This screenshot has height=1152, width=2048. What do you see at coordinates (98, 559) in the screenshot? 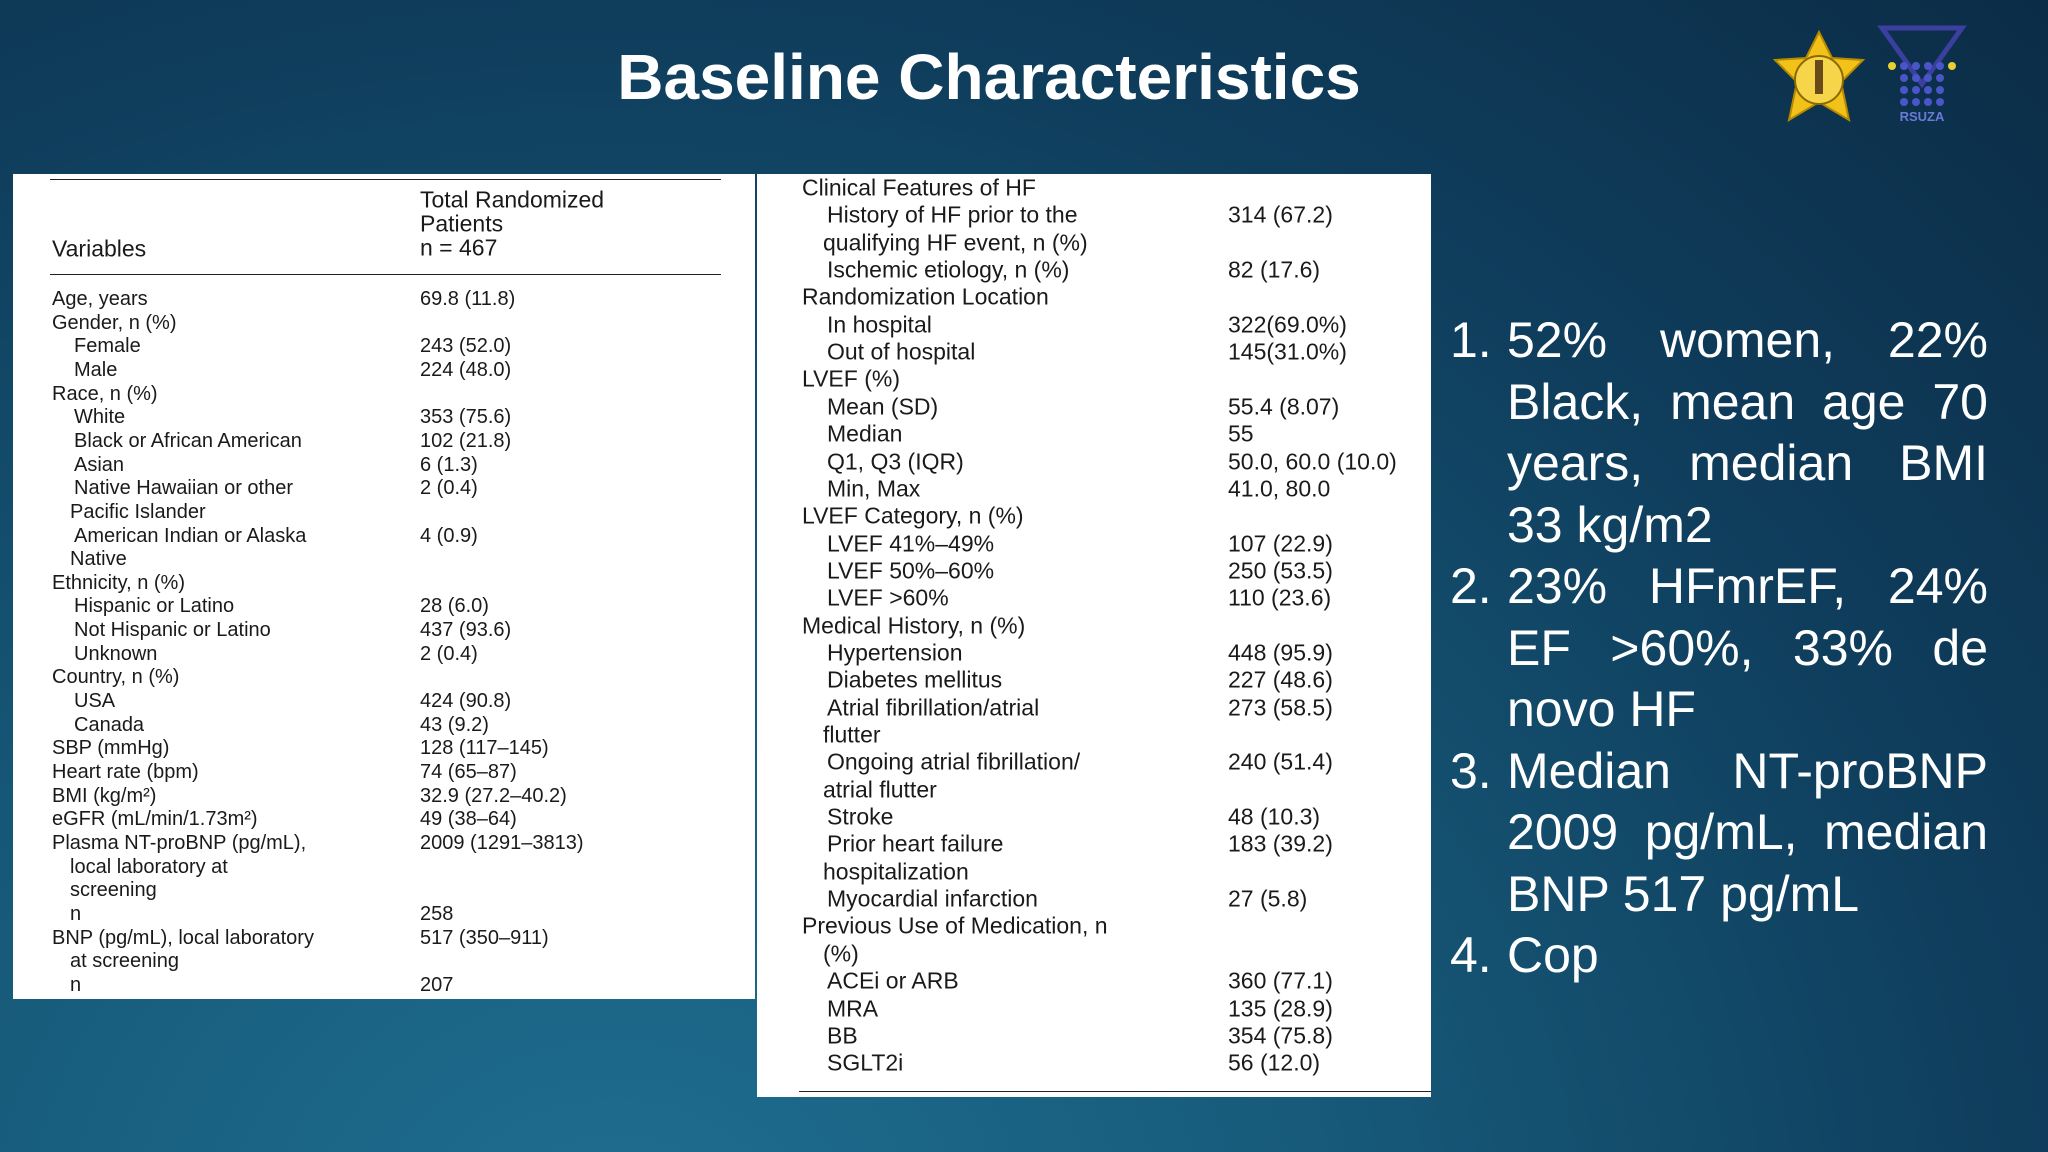
I see `row-label: Native` at bounding box center [98, 559].